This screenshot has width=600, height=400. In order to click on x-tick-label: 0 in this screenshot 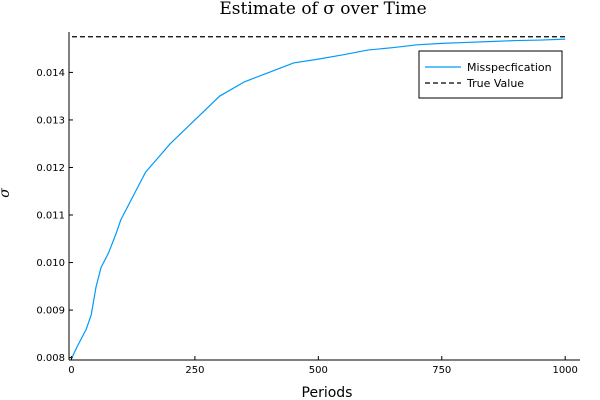, I will do `click(71, 370)`.